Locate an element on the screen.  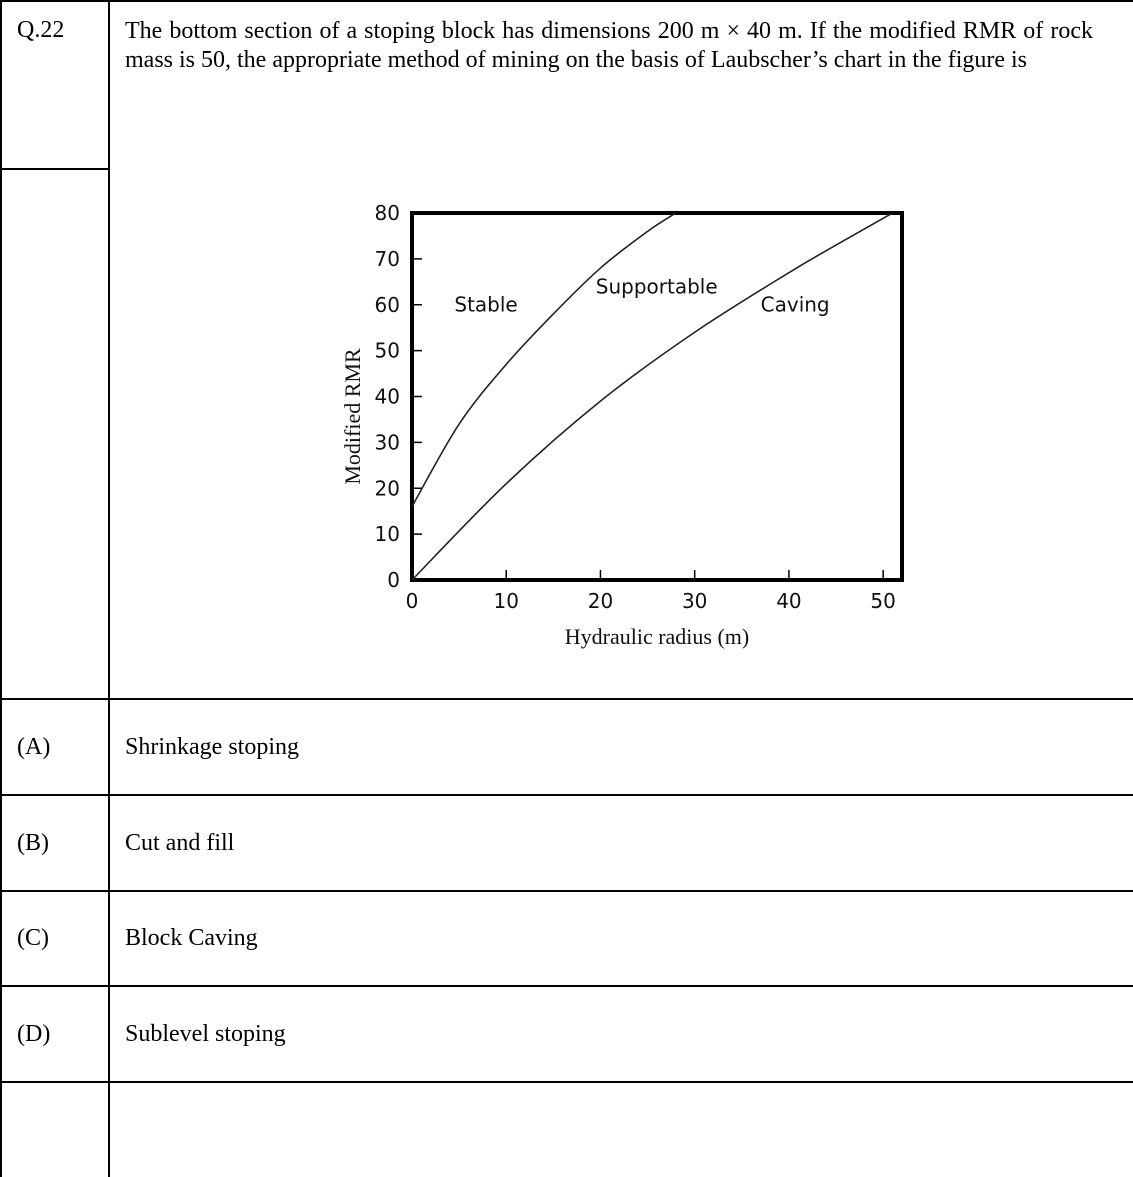
y-tick-label: 10 is located at coordinates (387, 534).